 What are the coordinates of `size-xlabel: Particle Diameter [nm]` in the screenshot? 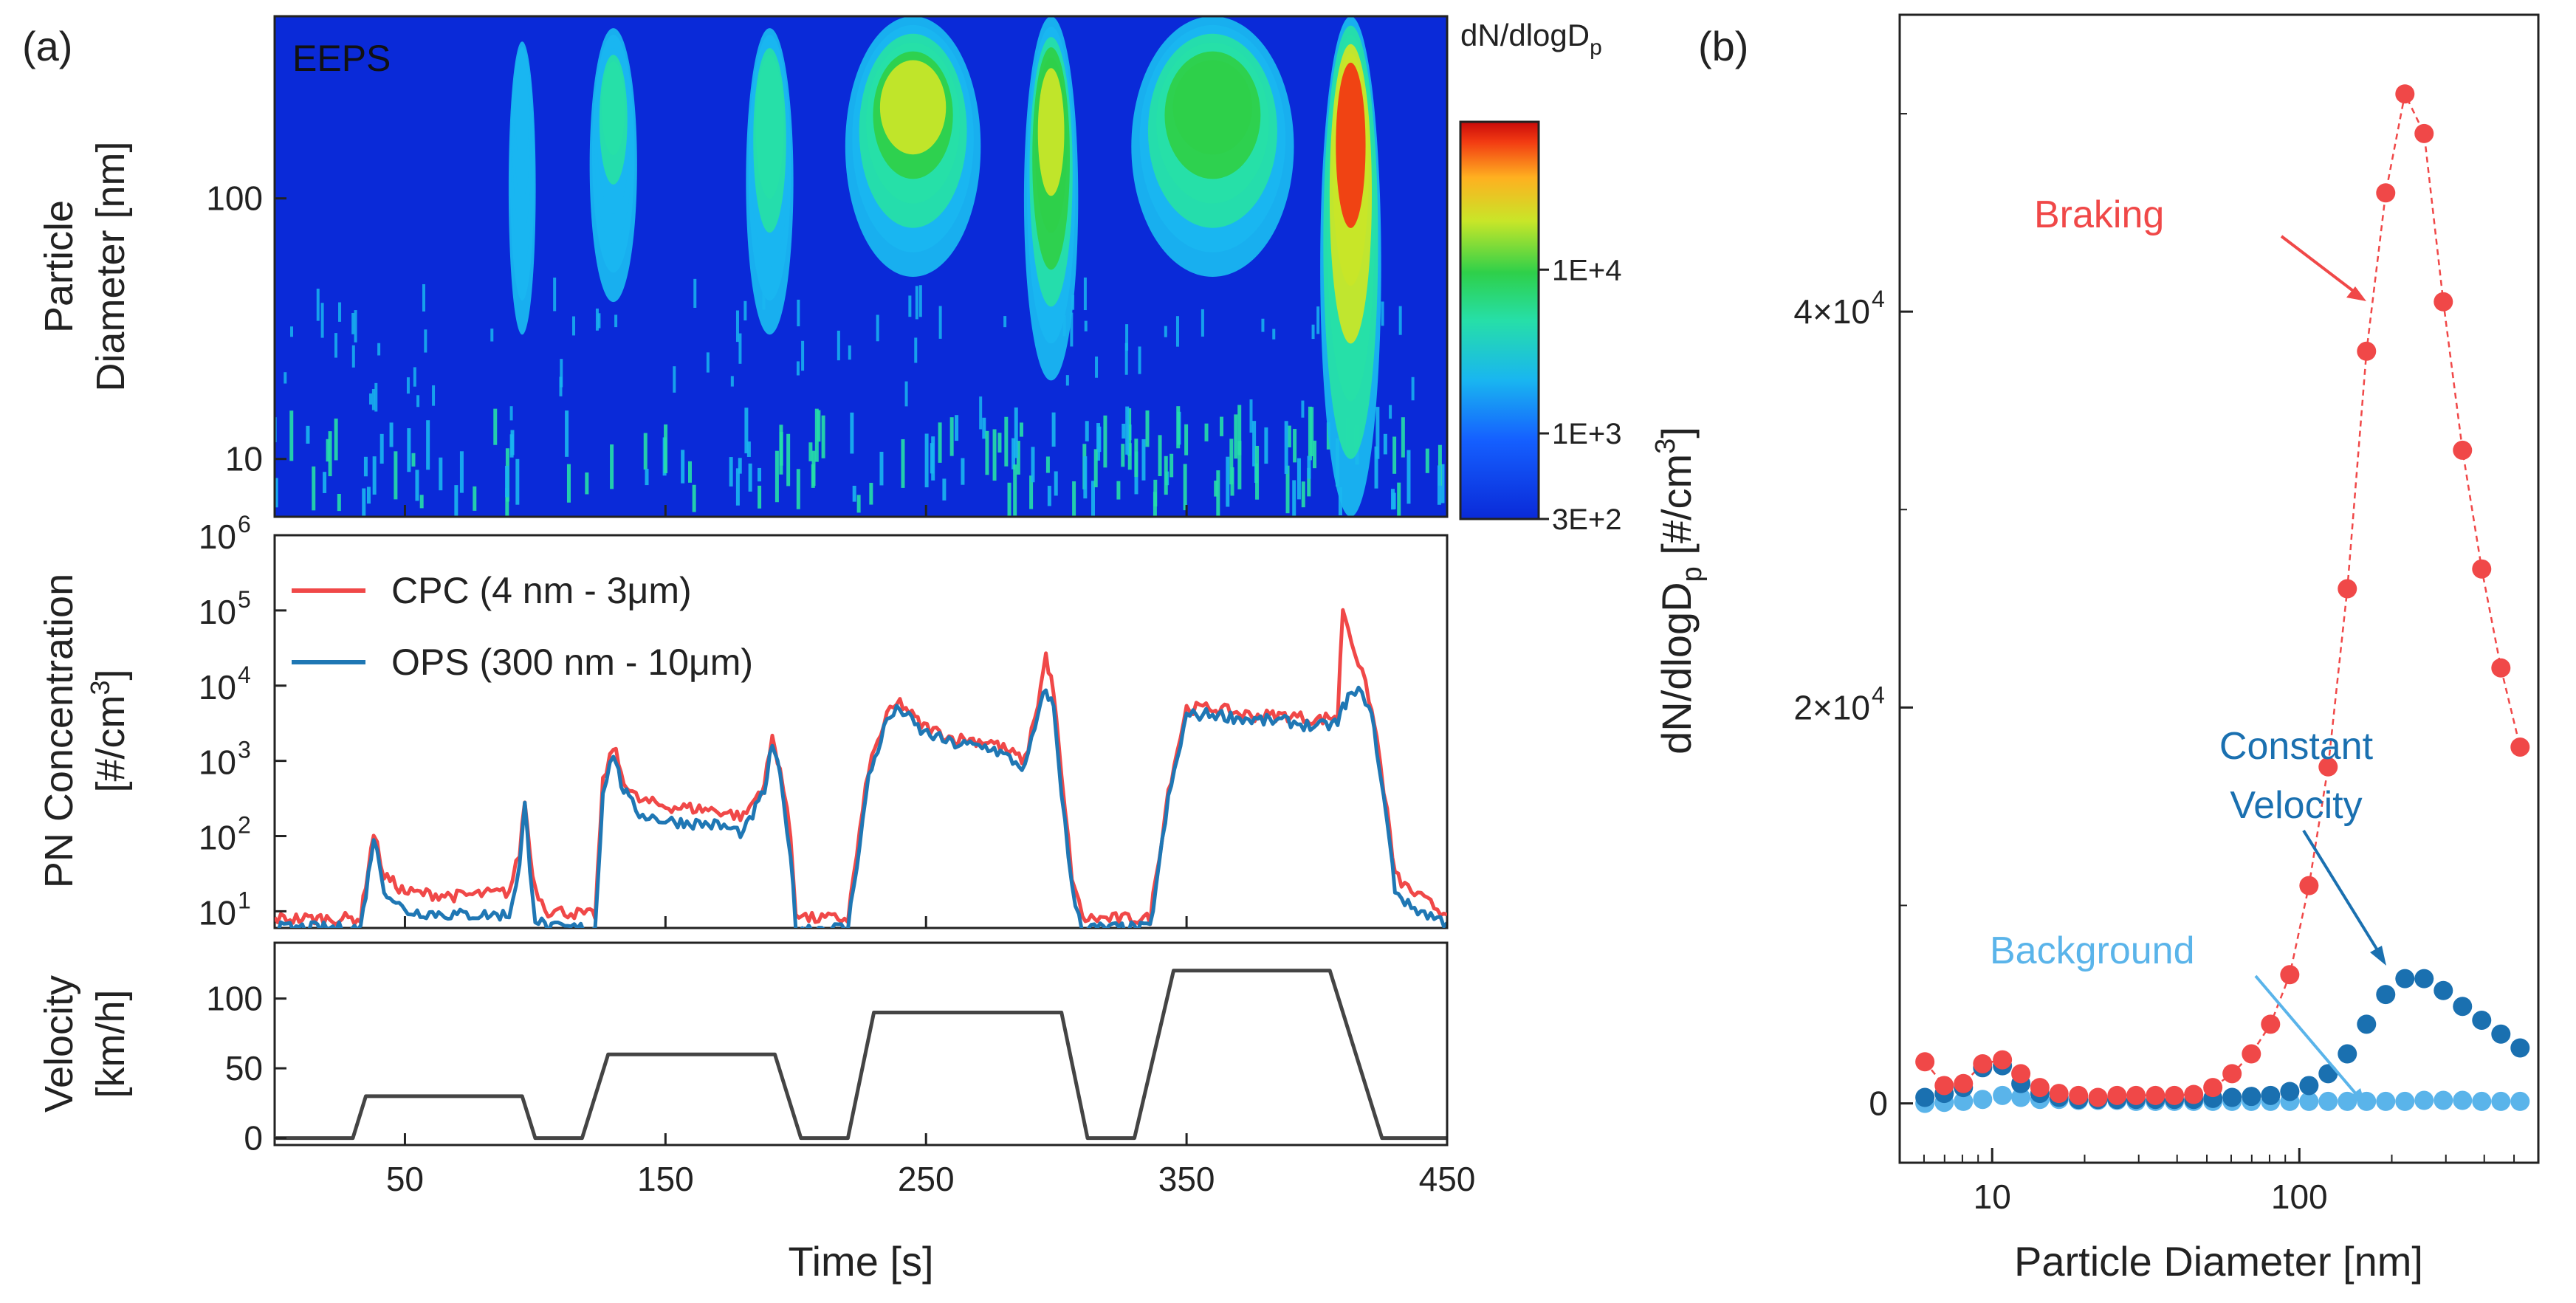 It's located at (2218, 1261).